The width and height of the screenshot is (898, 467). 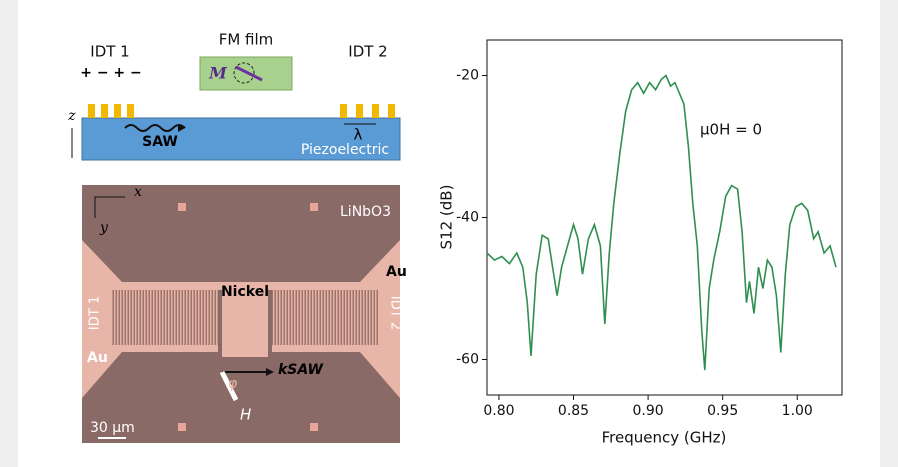 I want to click on x-tick-label: 0.95, so click(x=722, y=411).